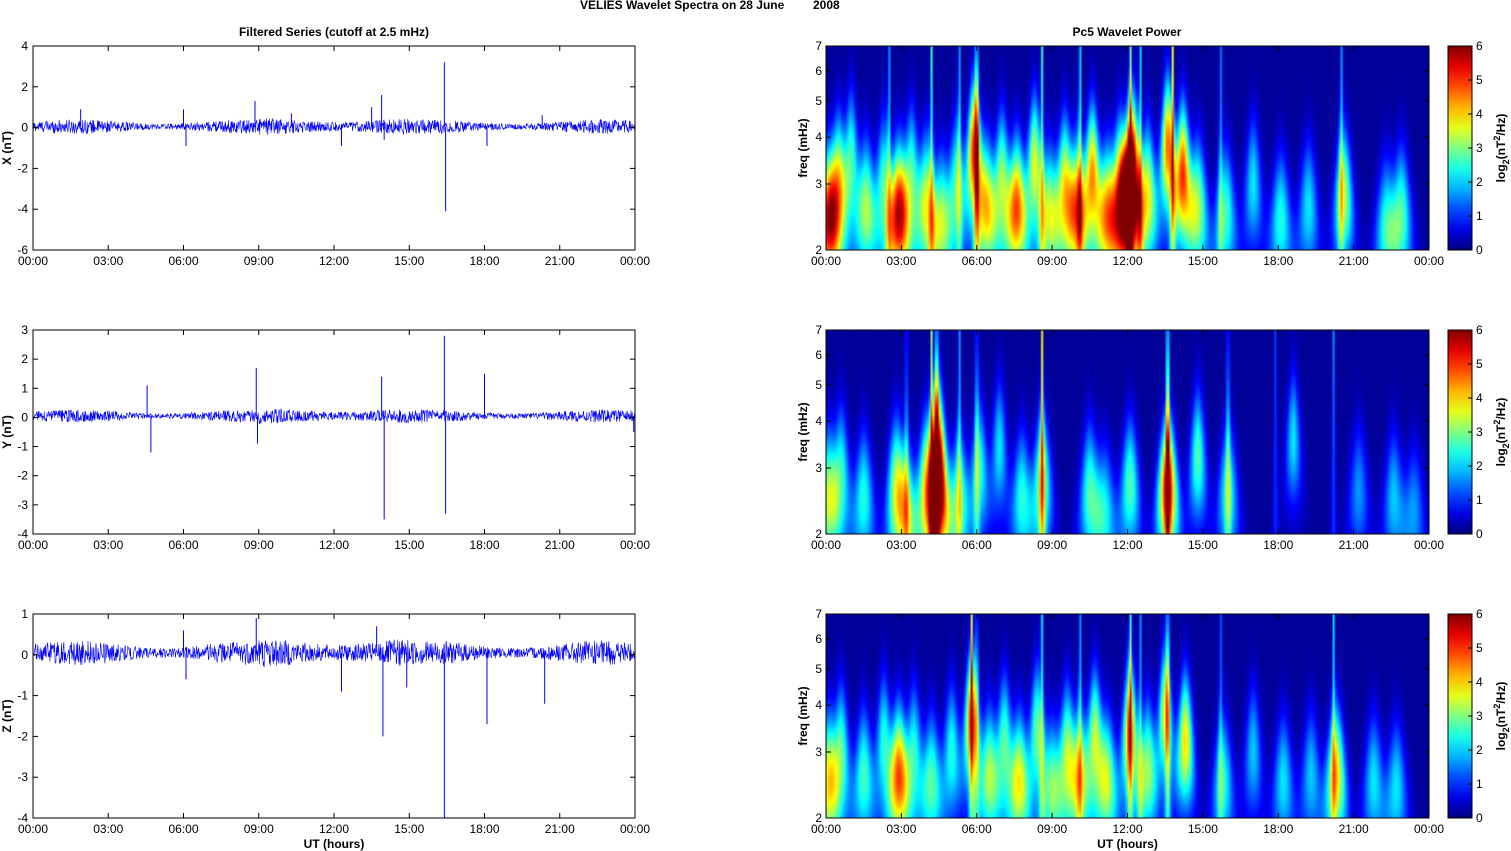 The width and height of the screenshot is (1511, 851). I want to click on timeseries-ytick-label: -4, so click(22, 534).